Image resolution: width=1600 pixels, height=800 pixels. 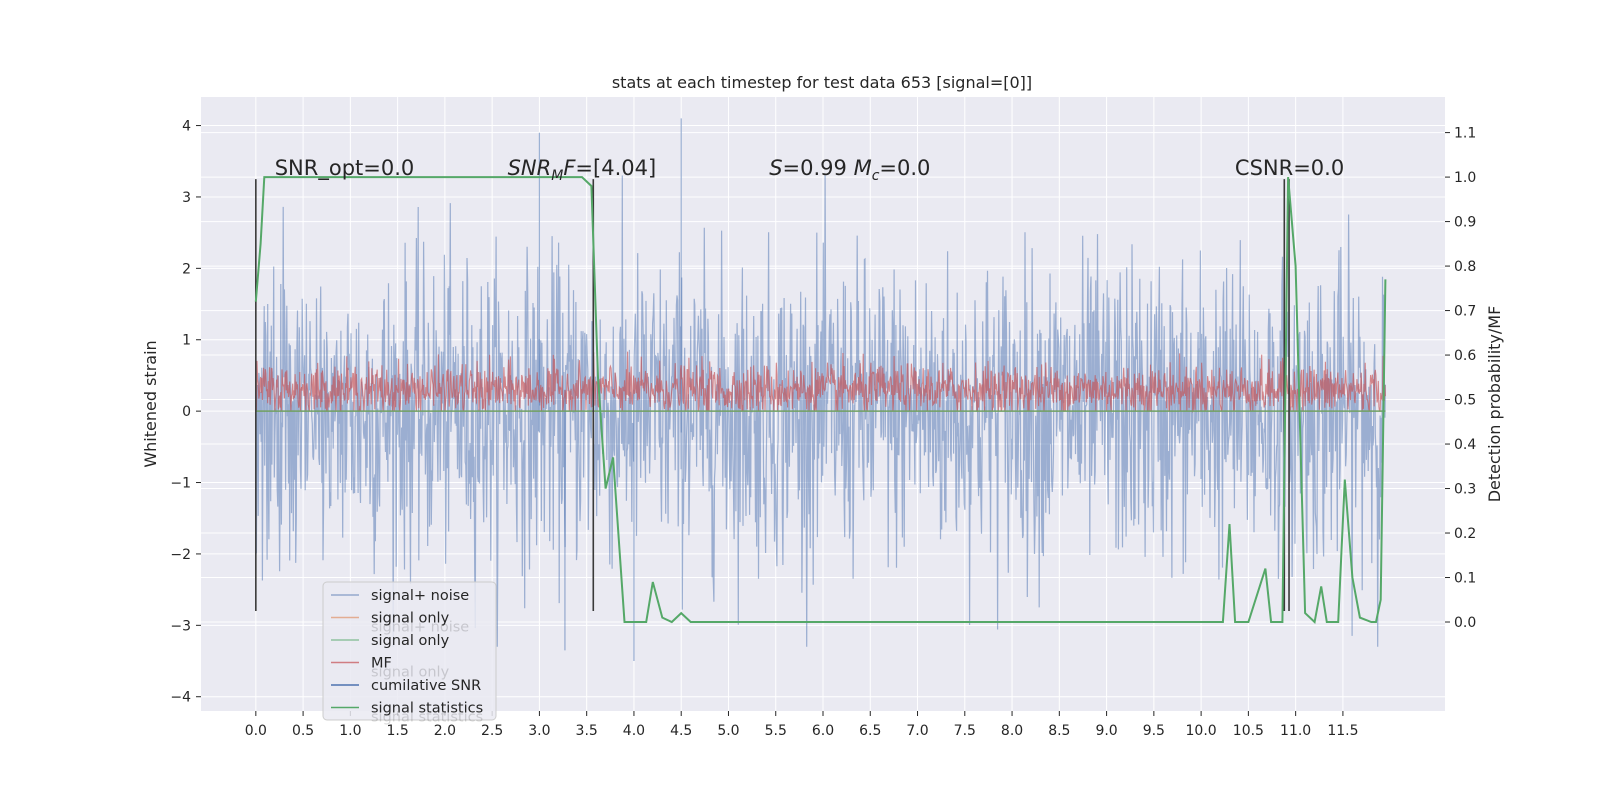 I want to click on y-tick-label: 1, so click(x=186, y=341).